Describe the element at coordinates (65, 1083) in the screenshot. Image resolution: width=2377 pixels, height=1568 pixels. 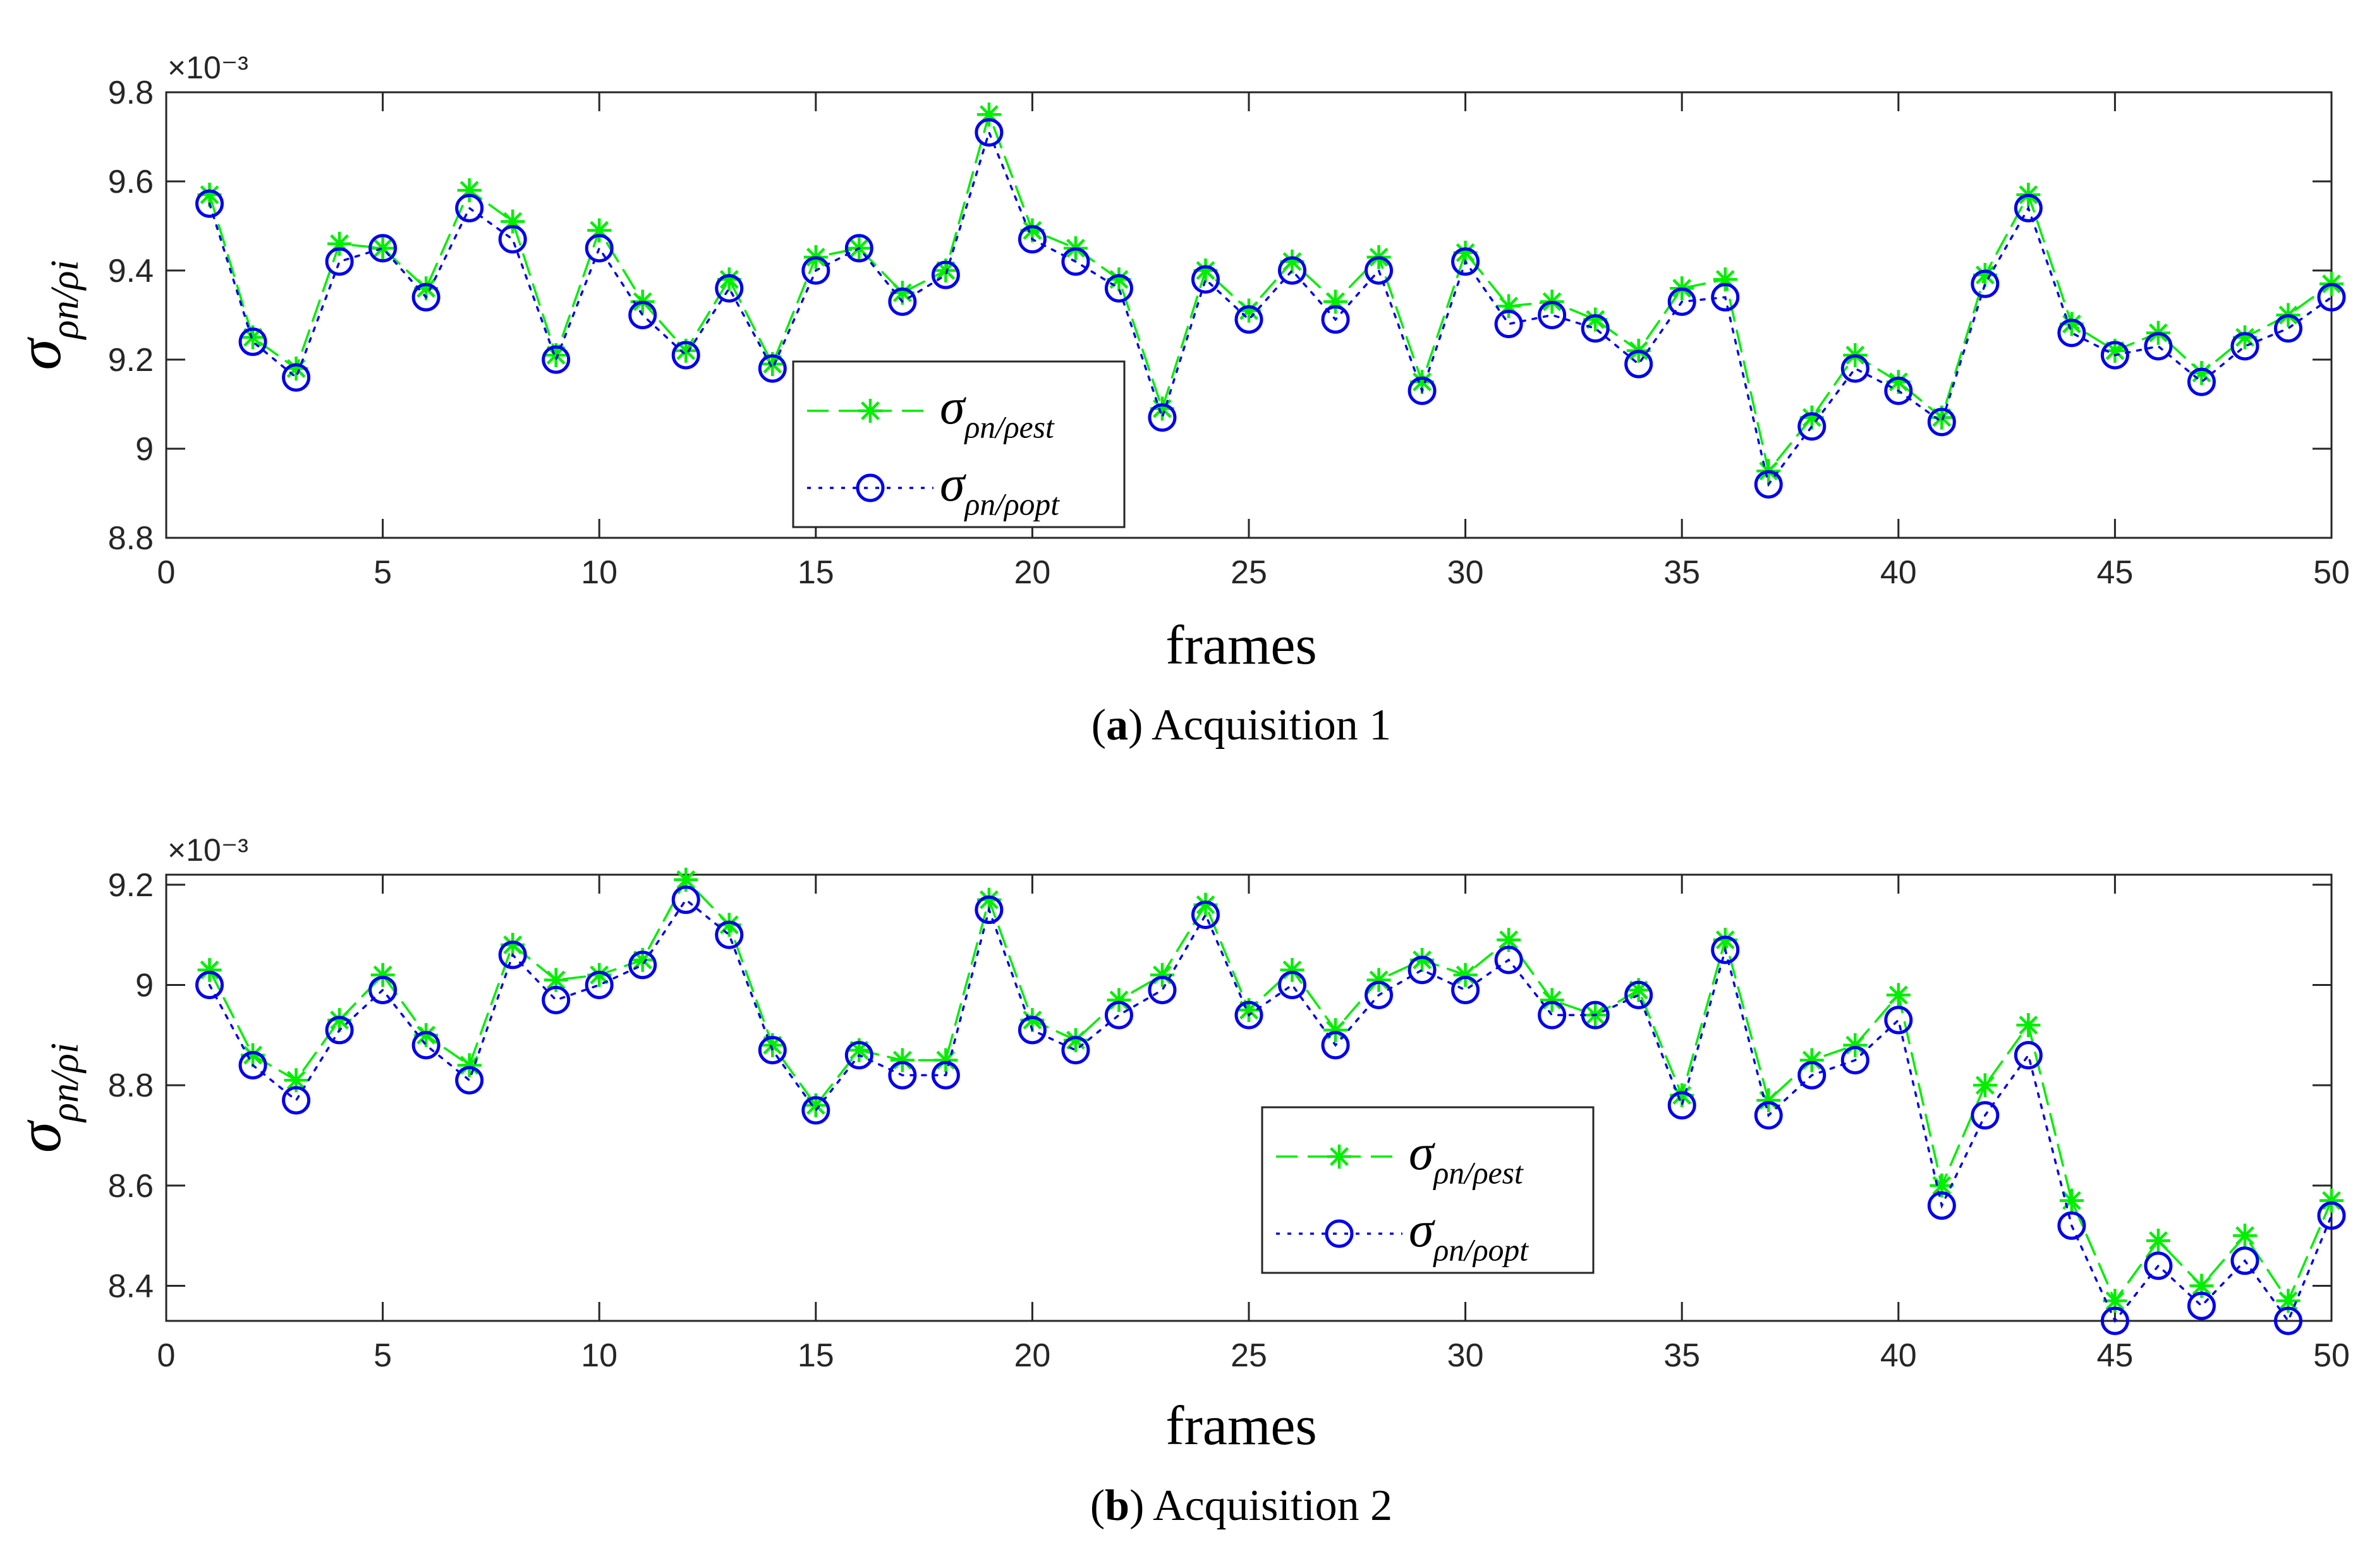
I see `y-axis-label-sub: ρn/ρi` at that location.